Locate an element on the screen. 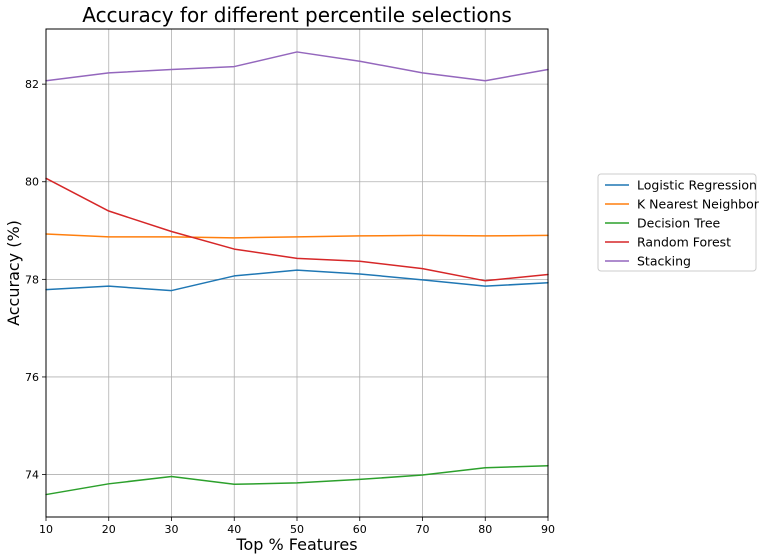 Image resolution: width=766 pixels, height=560 pixels. legend-label-stacking: Stacking is located at coordinates (664, 261).